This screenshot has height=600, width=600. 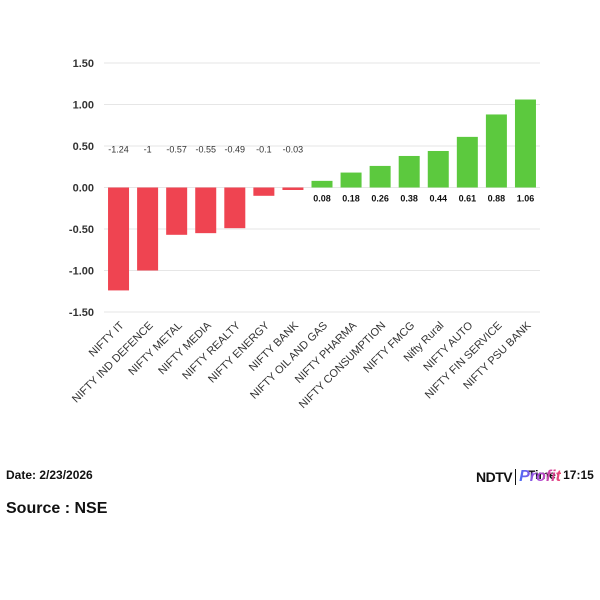 I want to click on y-tick-label: 0.50, so click(x=83, y=147).